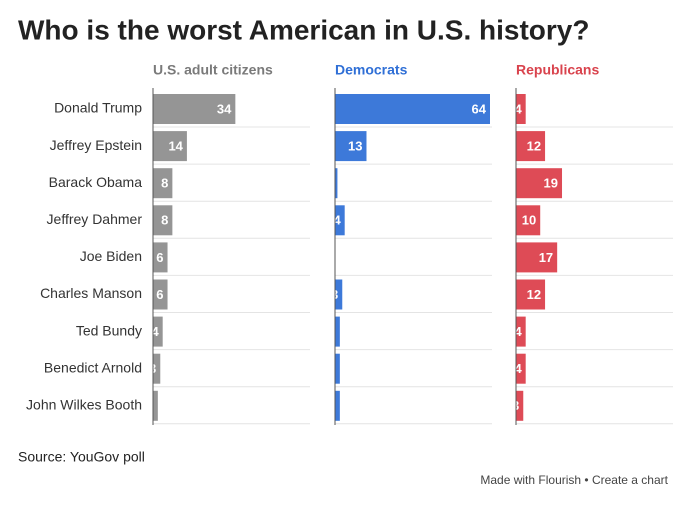 The image size is (693, 513). I want to click on category-label: Jeffrey Epstein, so click(96, 145).